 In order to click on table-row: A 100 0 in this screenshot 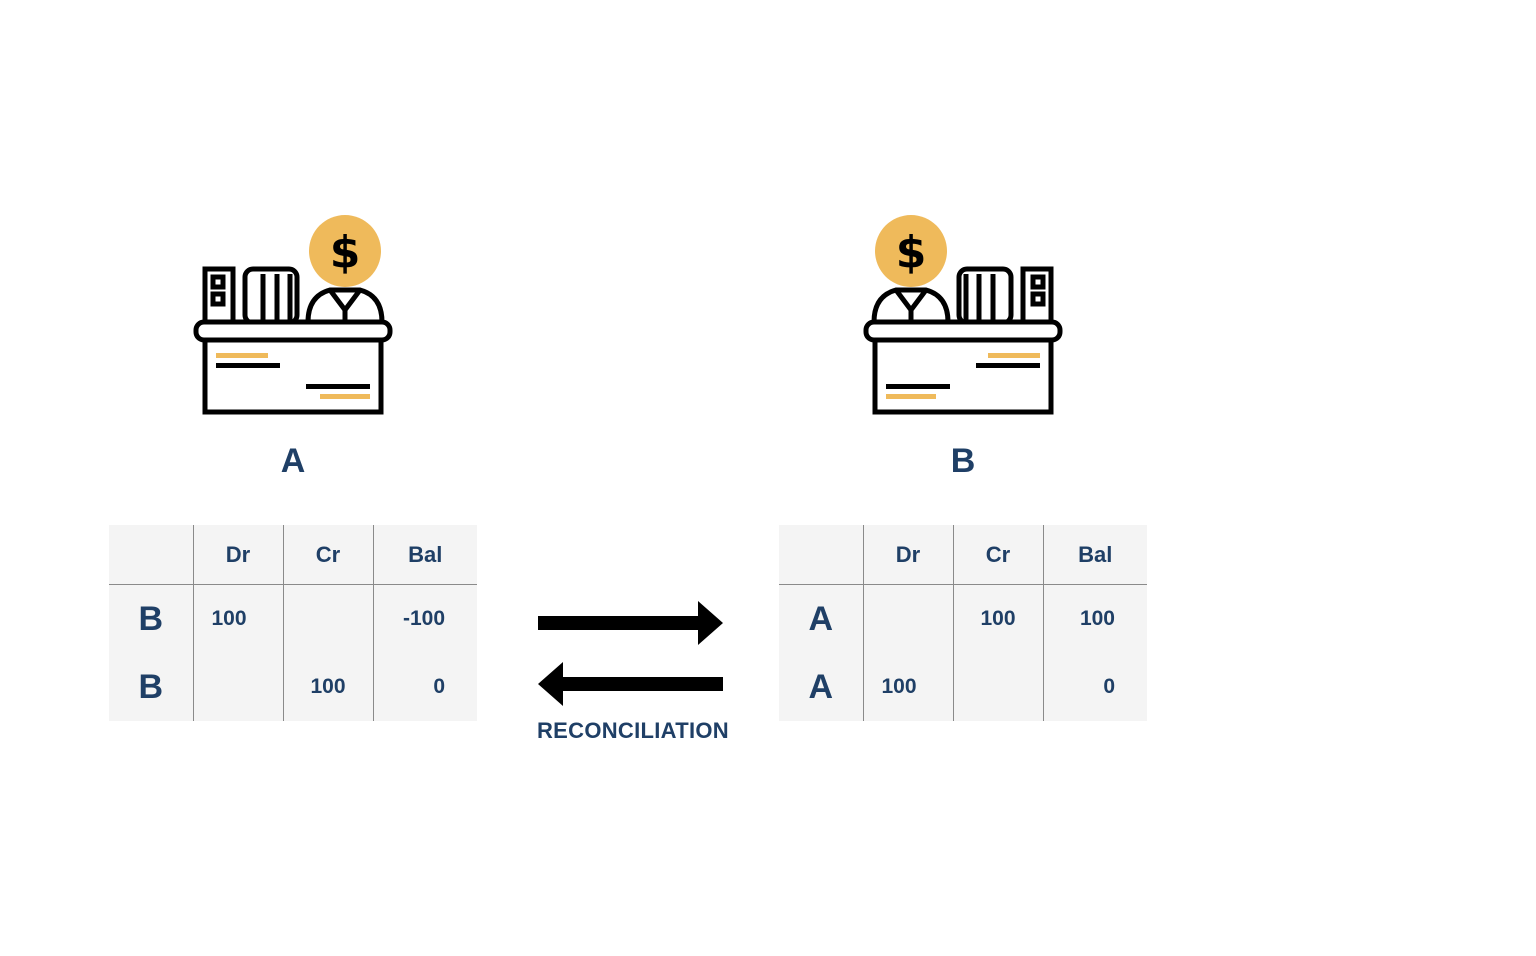, I will do `click(963, 687)`.